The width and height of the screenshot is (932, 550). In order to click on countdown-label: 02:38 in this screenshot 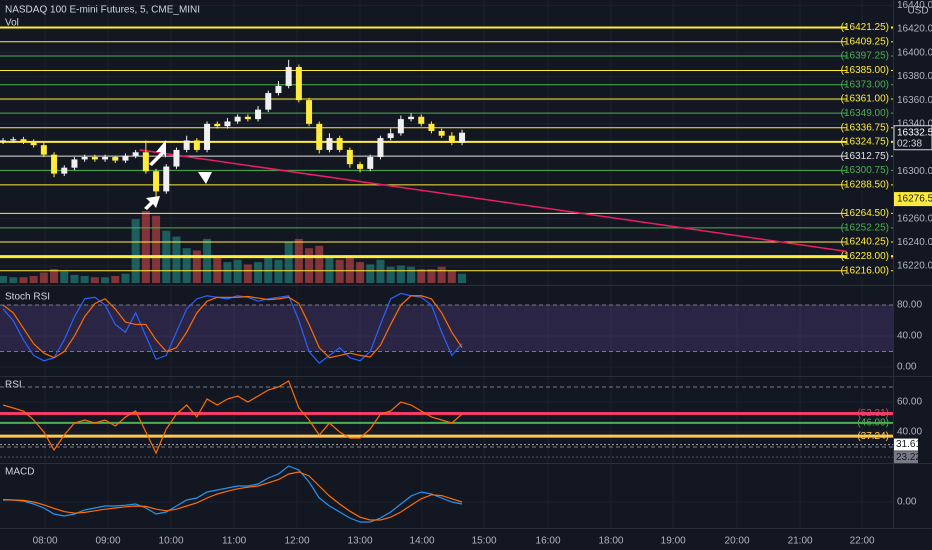, I will do `click(909, 143)`.